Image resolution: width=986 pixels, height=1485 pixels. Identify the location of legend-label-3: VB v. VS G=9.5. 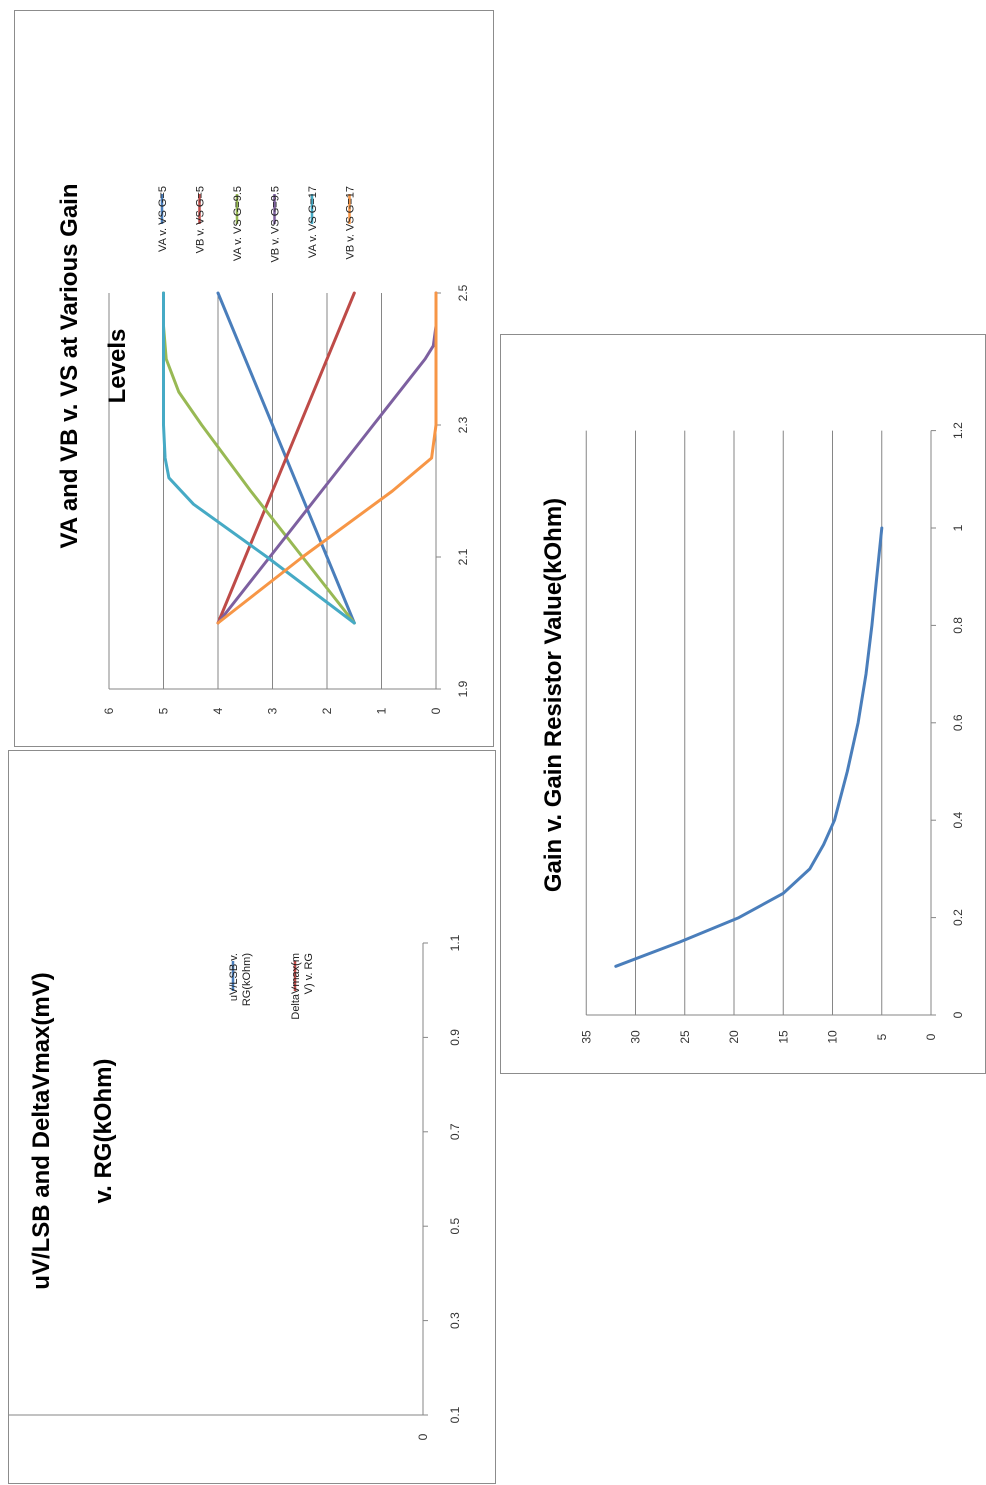
(276, 224).